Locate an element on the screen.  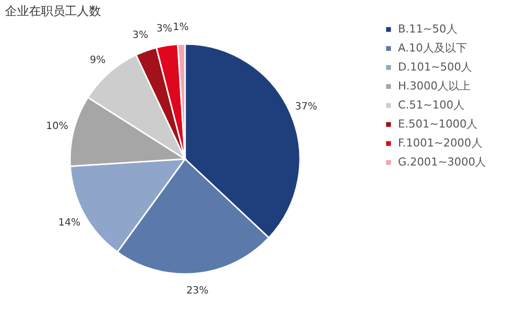
data-label: 9% is located at coordinates (98, 60).